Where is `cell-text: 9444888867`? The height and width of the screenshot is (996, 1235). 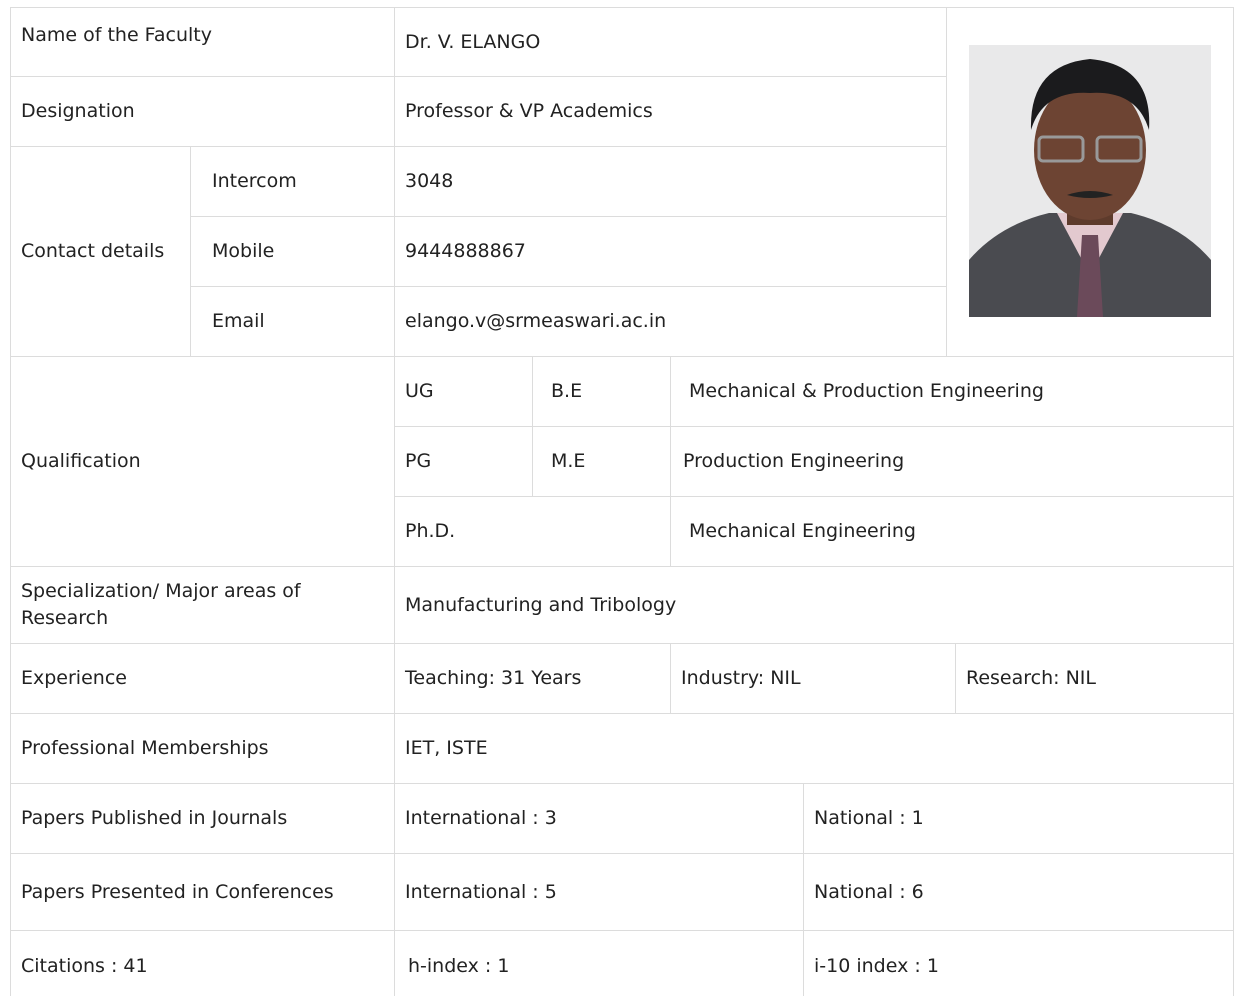
cell-text: 9444888867 is located at coordinates (465, 251).